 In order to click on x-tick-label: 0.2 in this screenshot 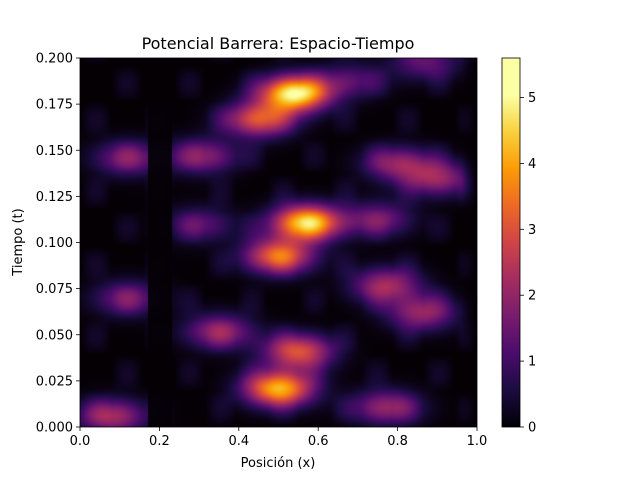, I will do `click(159, 441)`.